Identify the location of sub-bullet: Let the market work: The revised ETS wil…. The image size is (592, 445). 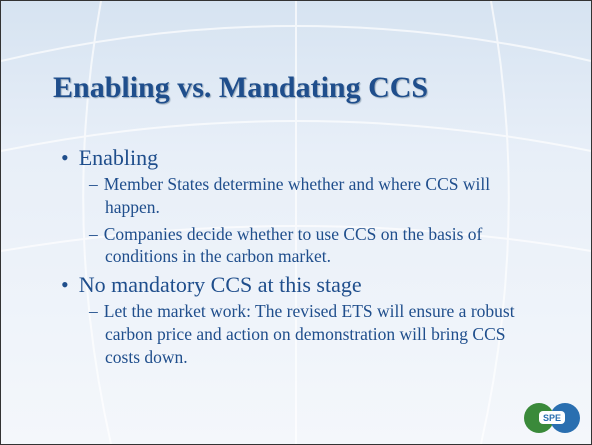
(315, 334).